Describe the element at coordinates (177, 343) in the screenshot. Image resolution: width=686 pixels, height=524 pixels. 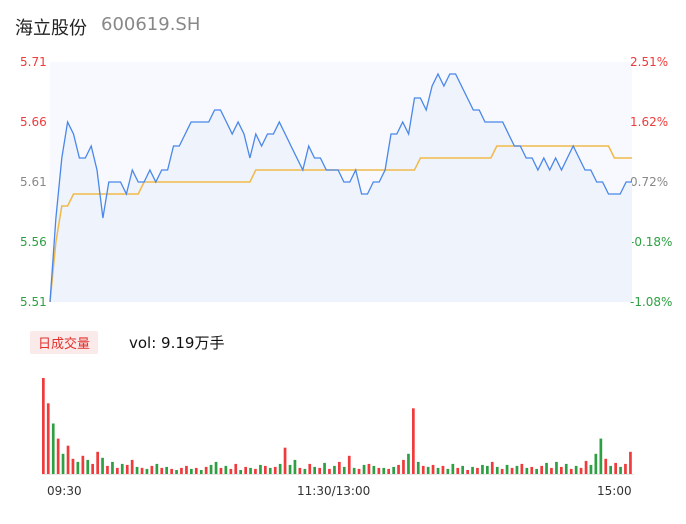
I see `volume-total: vol: 9.19万手` at that location.